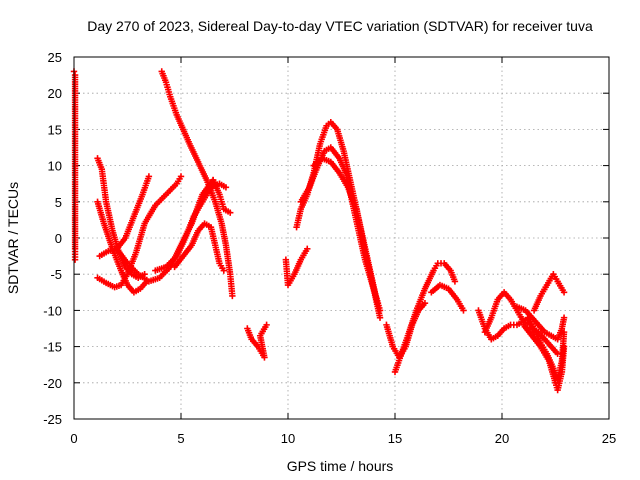  I want to click on y-tick-label: 20, so click(55, 93).